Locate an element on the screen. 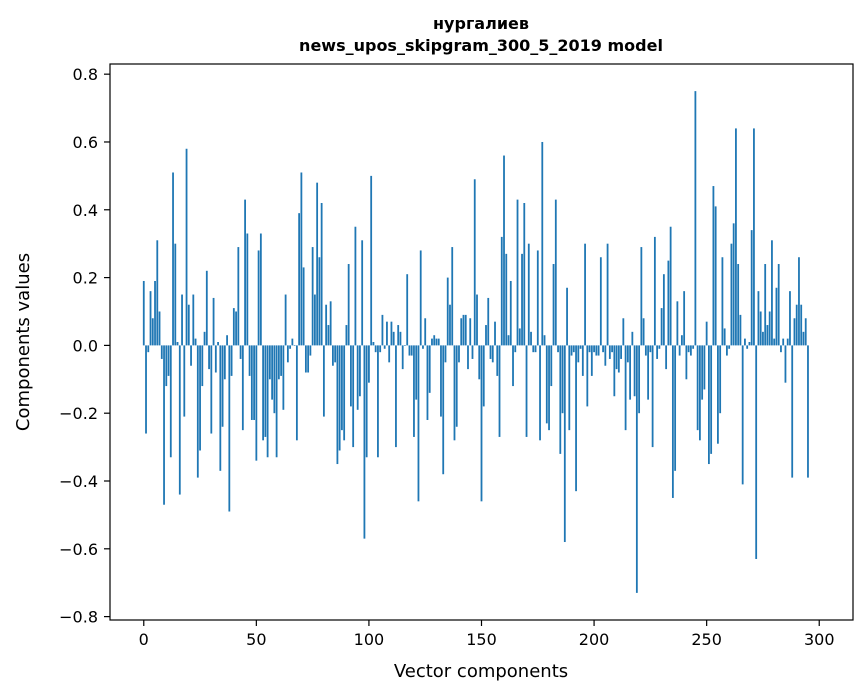 This screenshot has height=696, width=867. y-tick-label: −0.6 is located at coordinates (78, 549).